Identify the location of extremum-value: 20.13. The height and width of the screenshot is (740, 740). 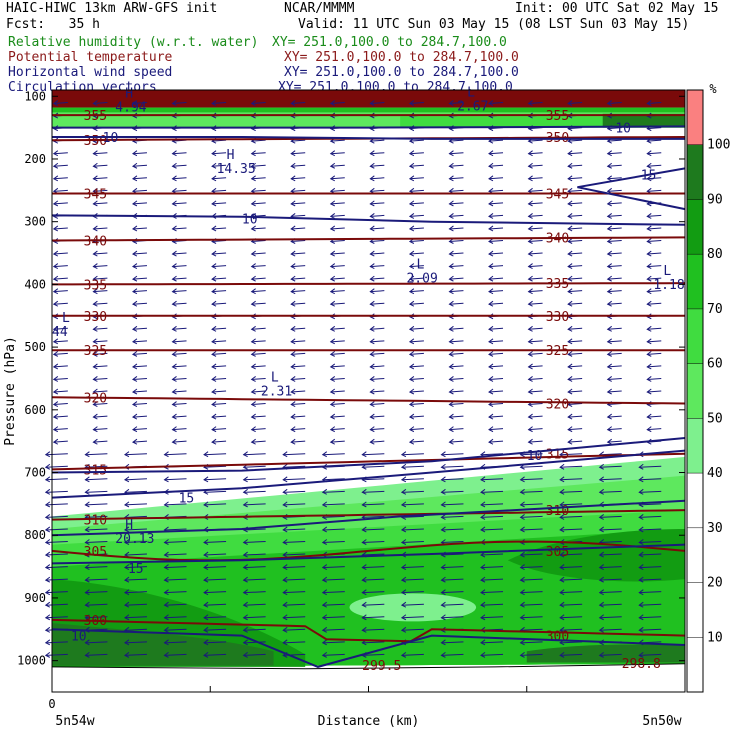
(134, 539).